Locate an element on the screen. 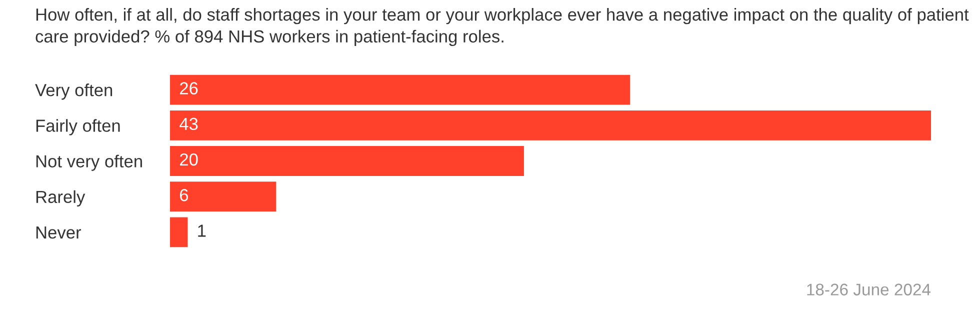 Image resolution: width=980 pixels, height=330 pixels. chart-title: How often, if at all, do staff shortages in your team or your workplace ever have a negative impact on the quality of patient care provided? % of 894 NHS workers in patient-facing roles. is located at coordinates (502, 27).